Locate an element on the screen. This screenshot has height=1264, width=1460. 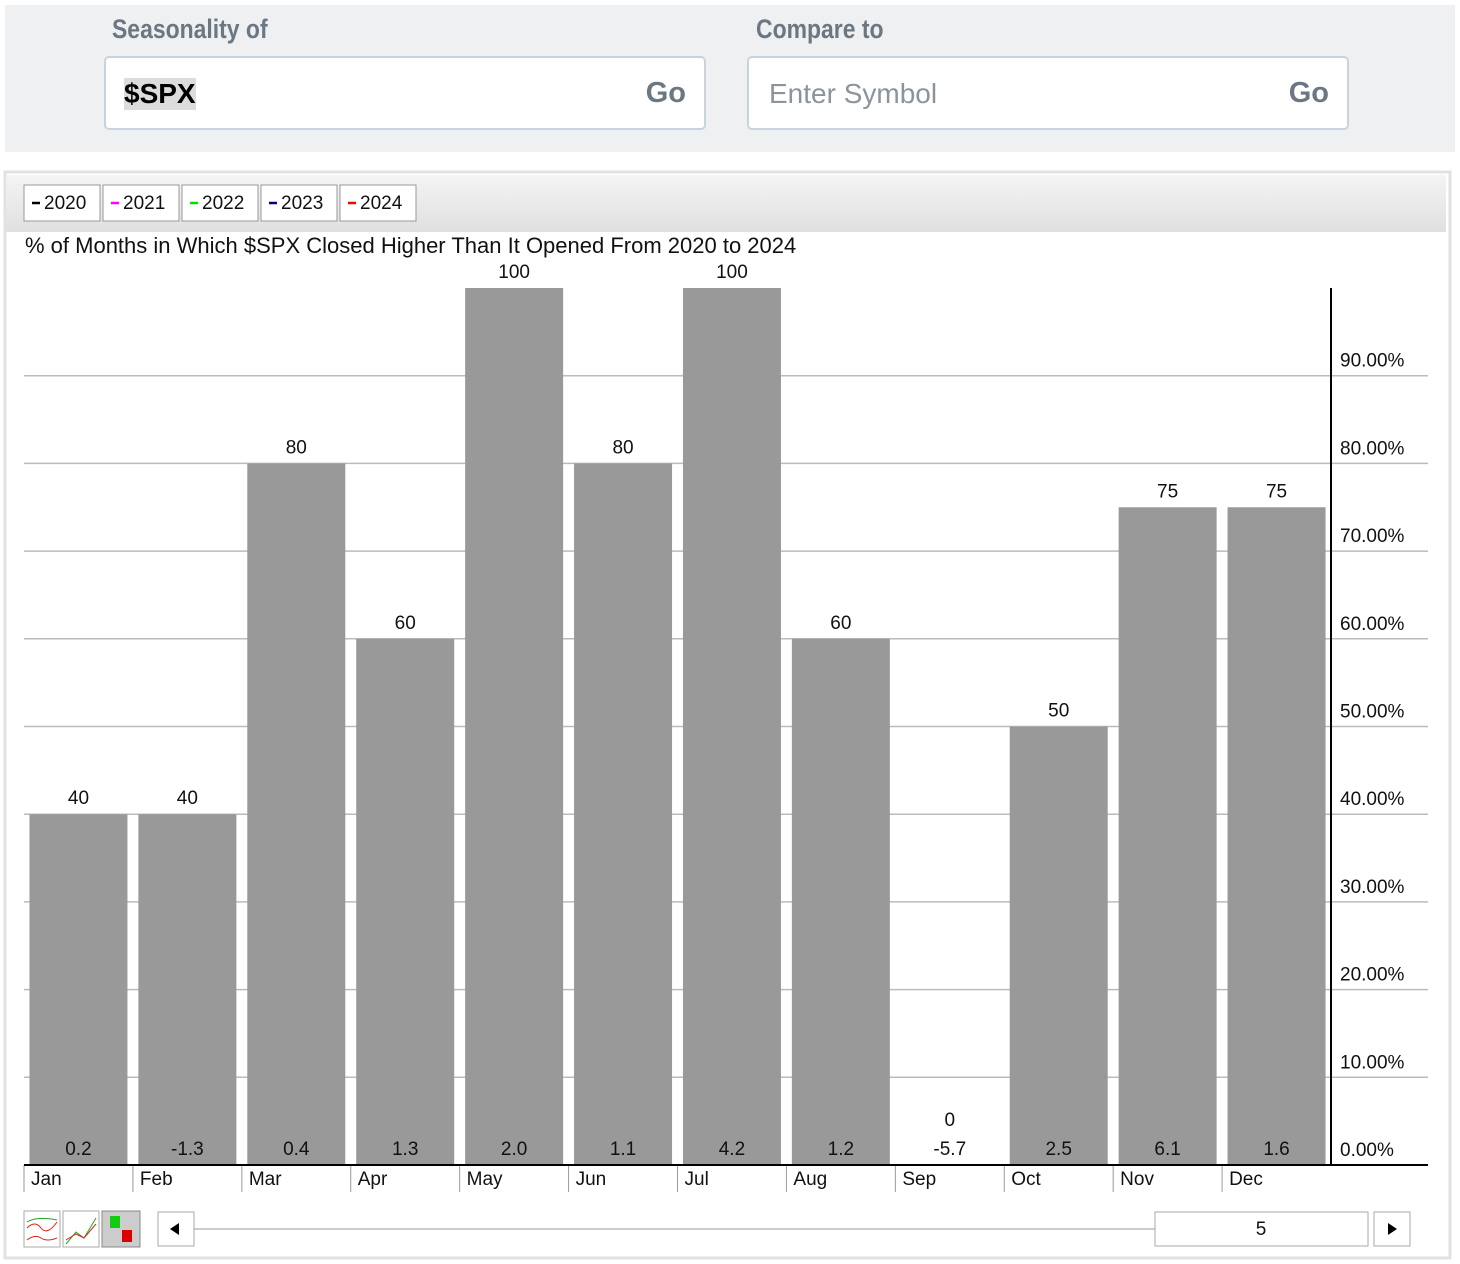
field-label: Compare to is located at coordinates (820, 29).